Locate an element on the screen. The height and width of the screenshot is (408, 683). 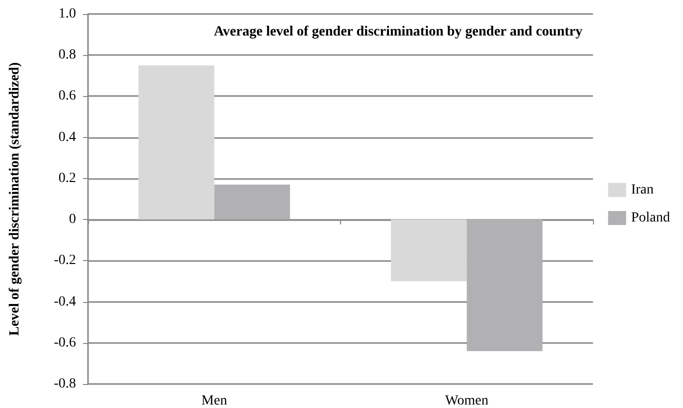
x-tick-label: Men is located at coordinates (214, 401).